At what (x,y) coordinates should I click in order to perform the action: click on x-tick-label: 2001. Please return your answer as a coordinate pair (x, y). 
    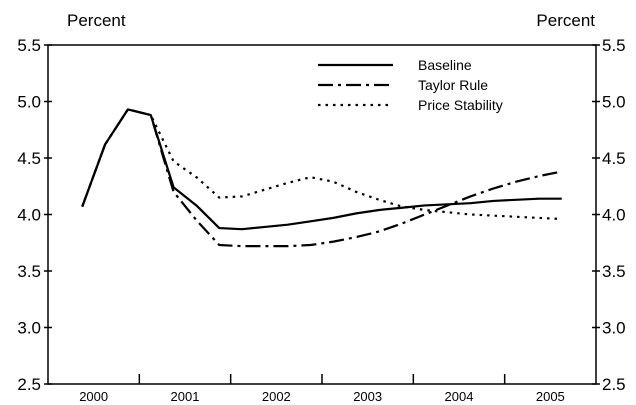
    Looking at the image, I should click on (185, 396).